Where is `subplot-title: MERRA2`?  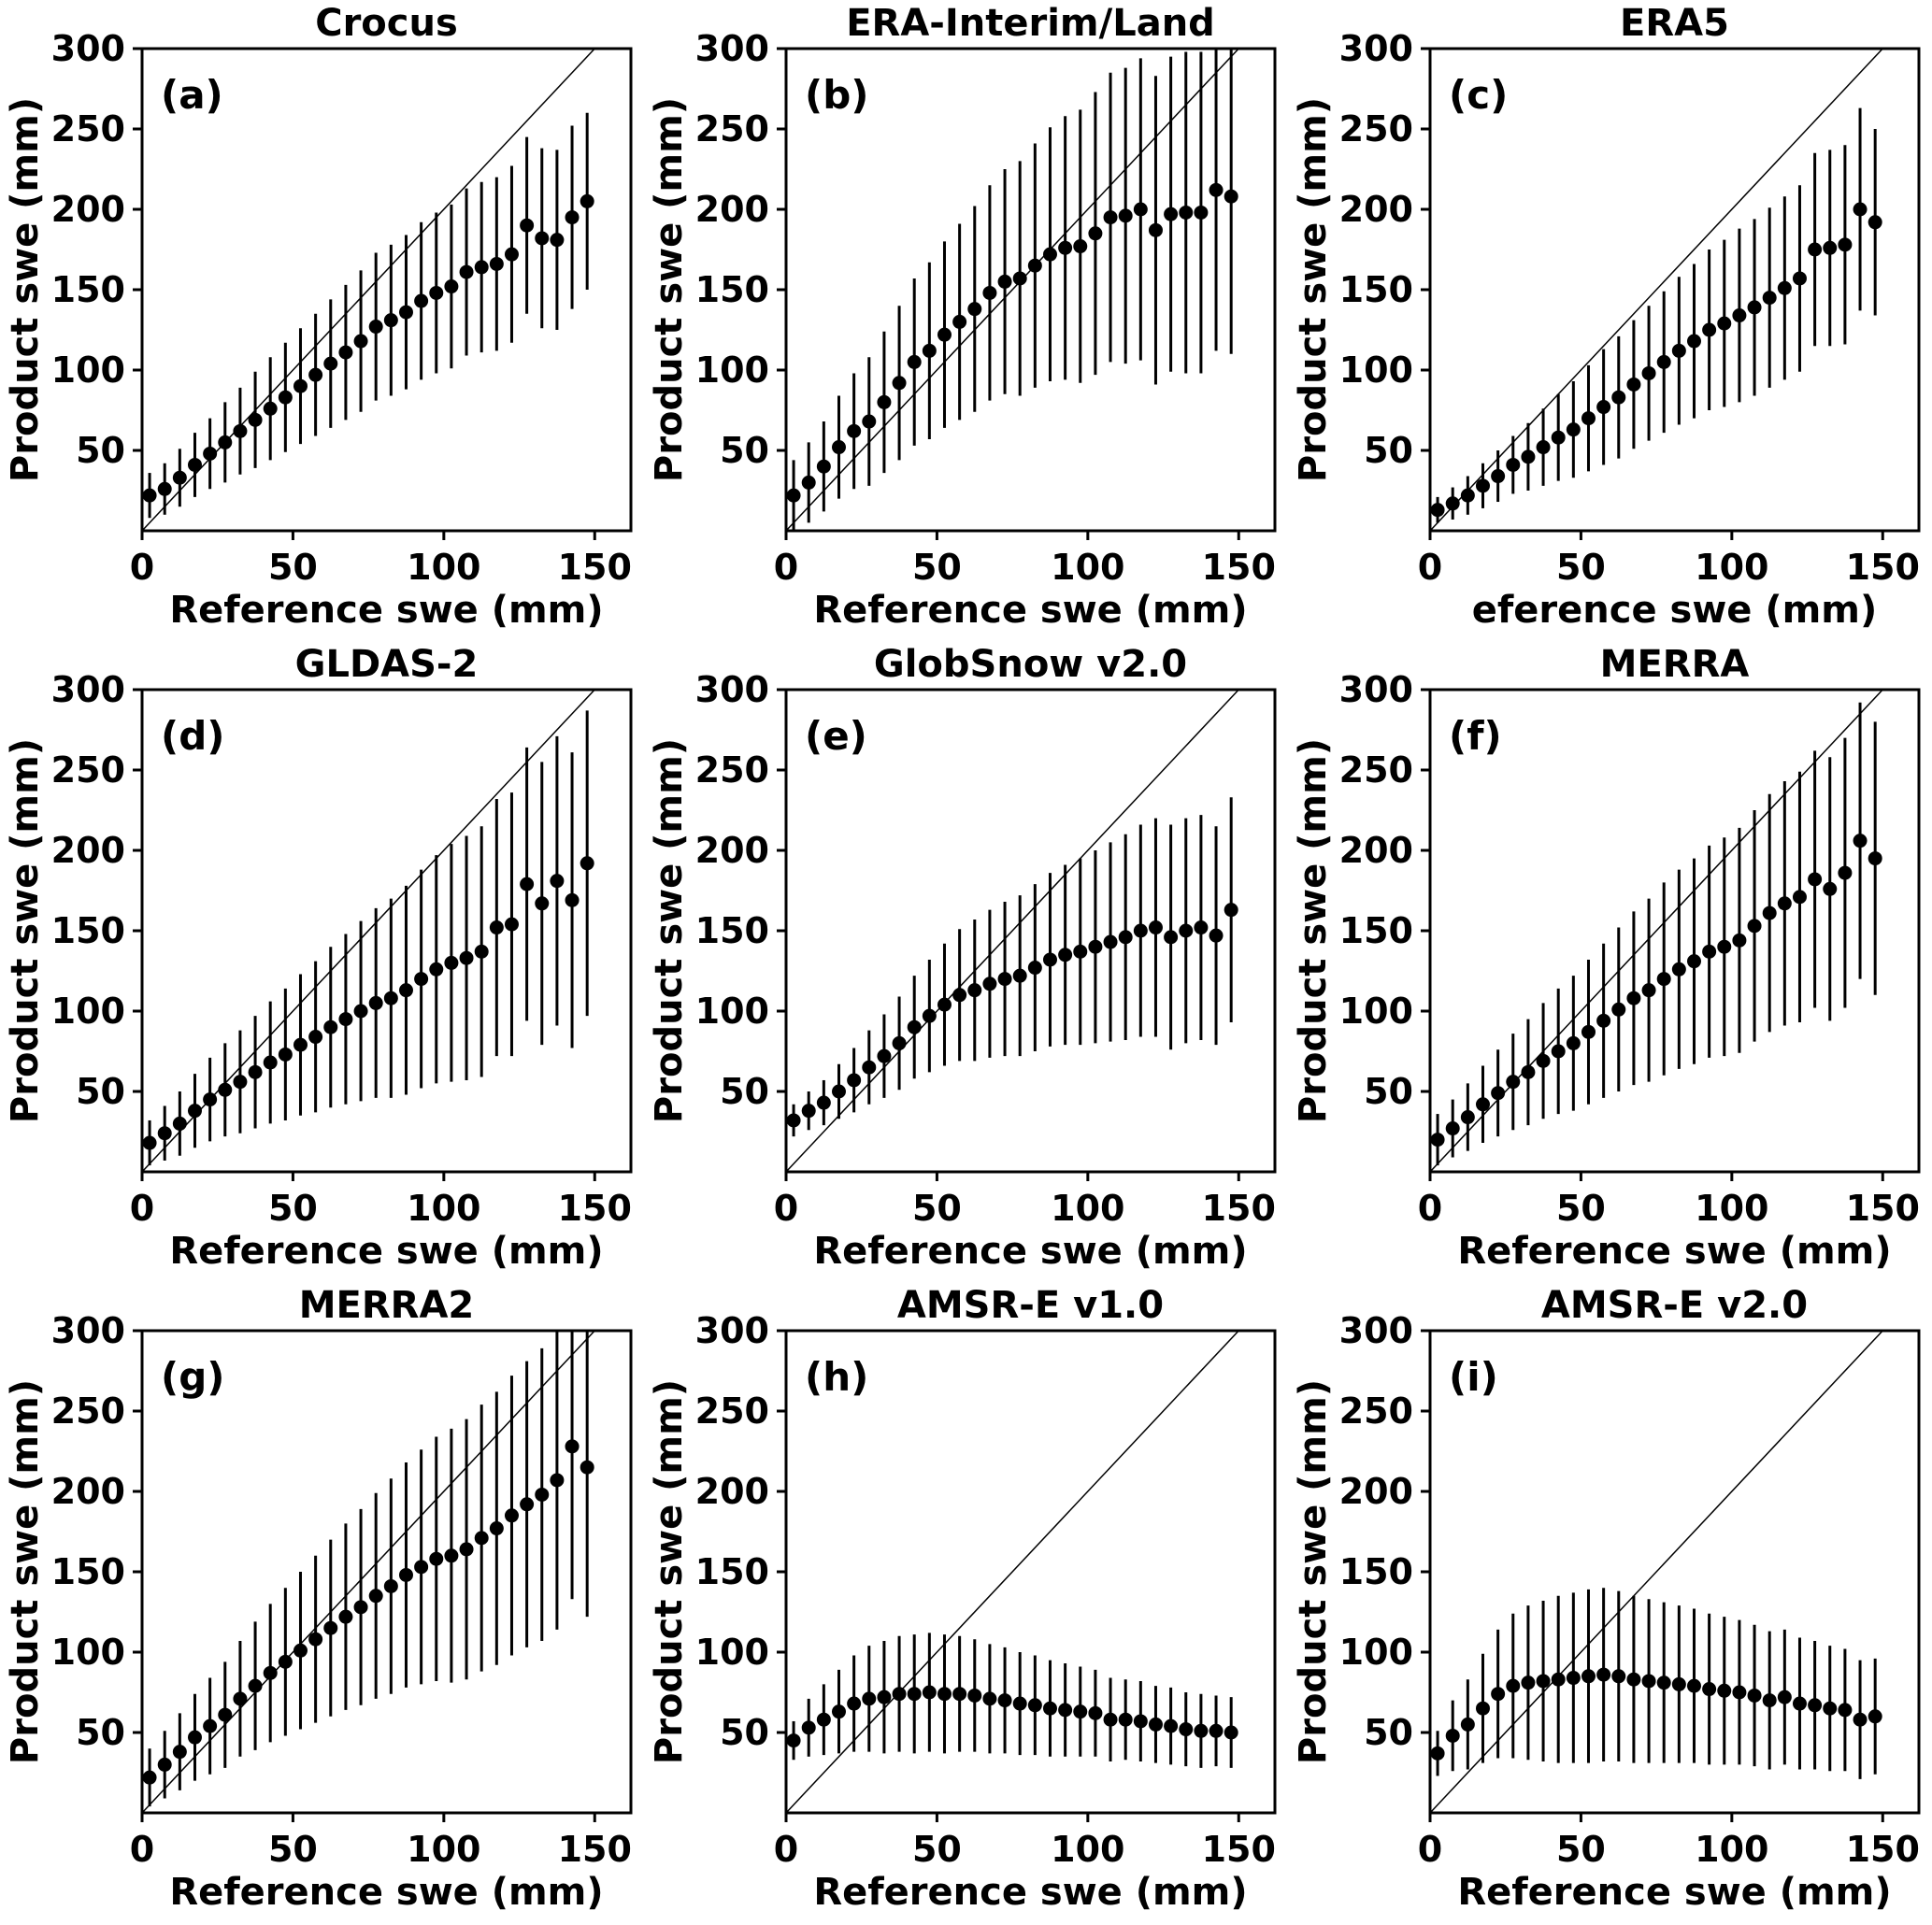
subplot-title: MERRA2 is located at coordinates (387, 1305).